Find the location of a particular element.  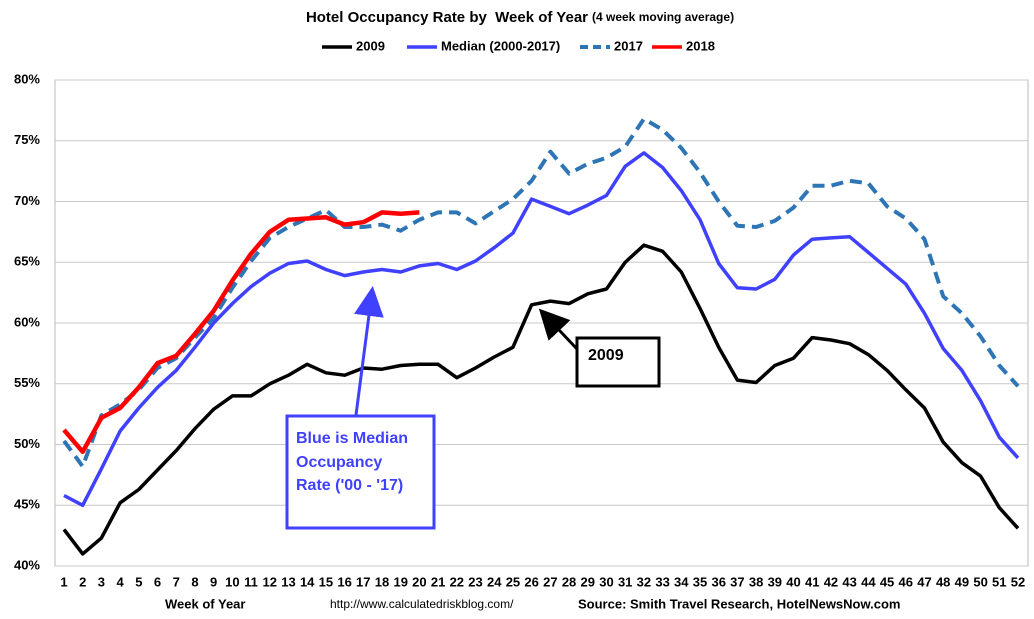

x-tick-label: 16 is located at coordinates (344, 581).